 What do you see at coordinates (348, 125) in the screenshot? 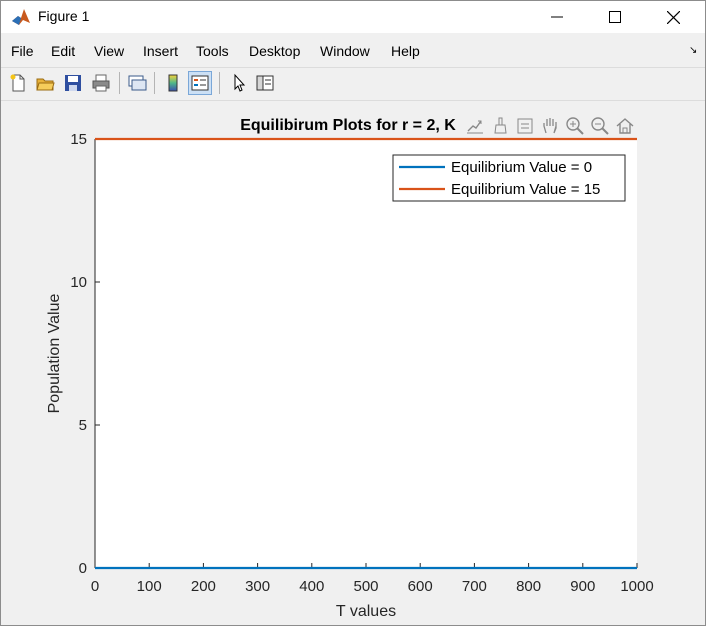
I see `chart-title: Equilibirum Plots for r = 2, K` at bounding box center [348, 125].